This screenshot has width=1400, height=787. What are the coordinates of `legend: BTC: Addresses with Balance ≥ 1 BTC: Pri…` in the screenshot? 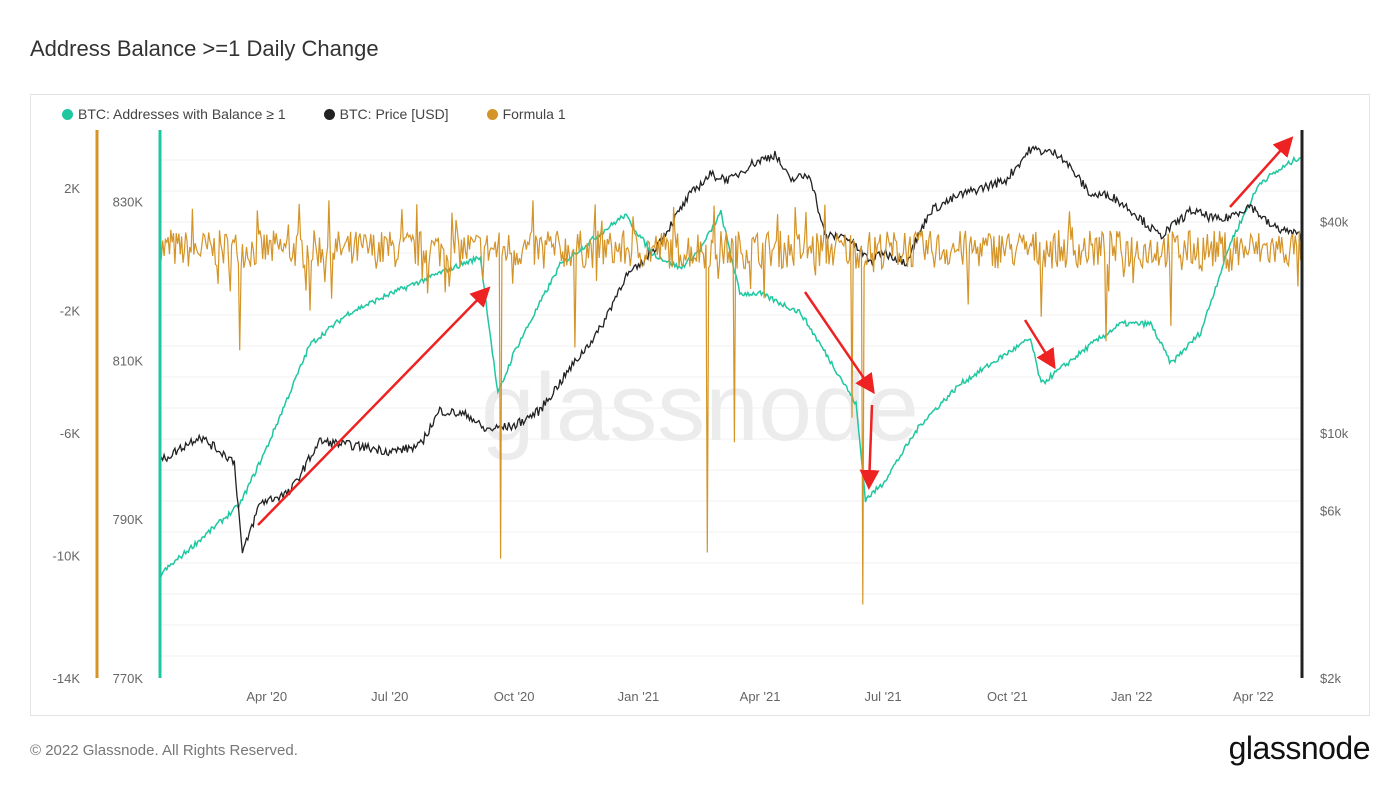 It's located at (314, 114).